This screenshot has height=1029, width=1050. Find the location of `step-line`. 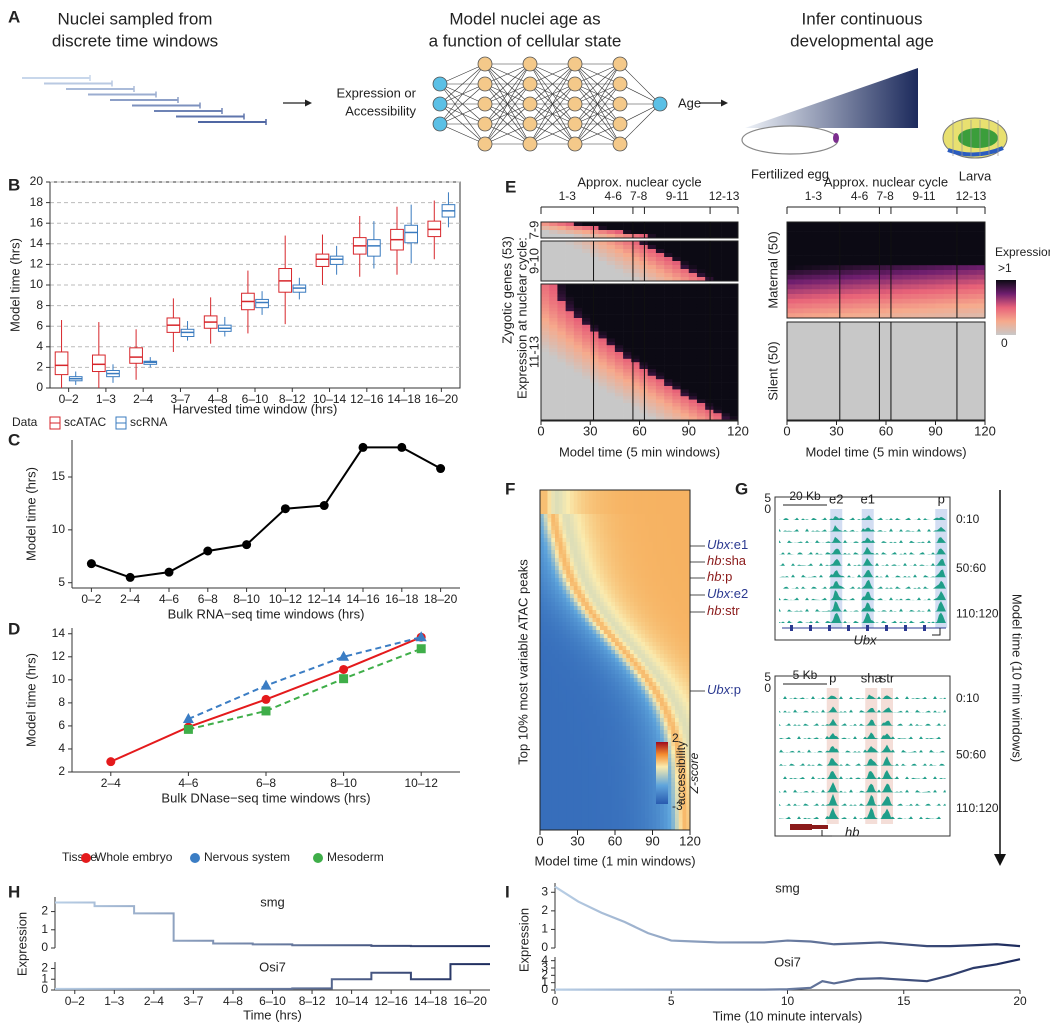

step-line is located at coordinates (272, 976).